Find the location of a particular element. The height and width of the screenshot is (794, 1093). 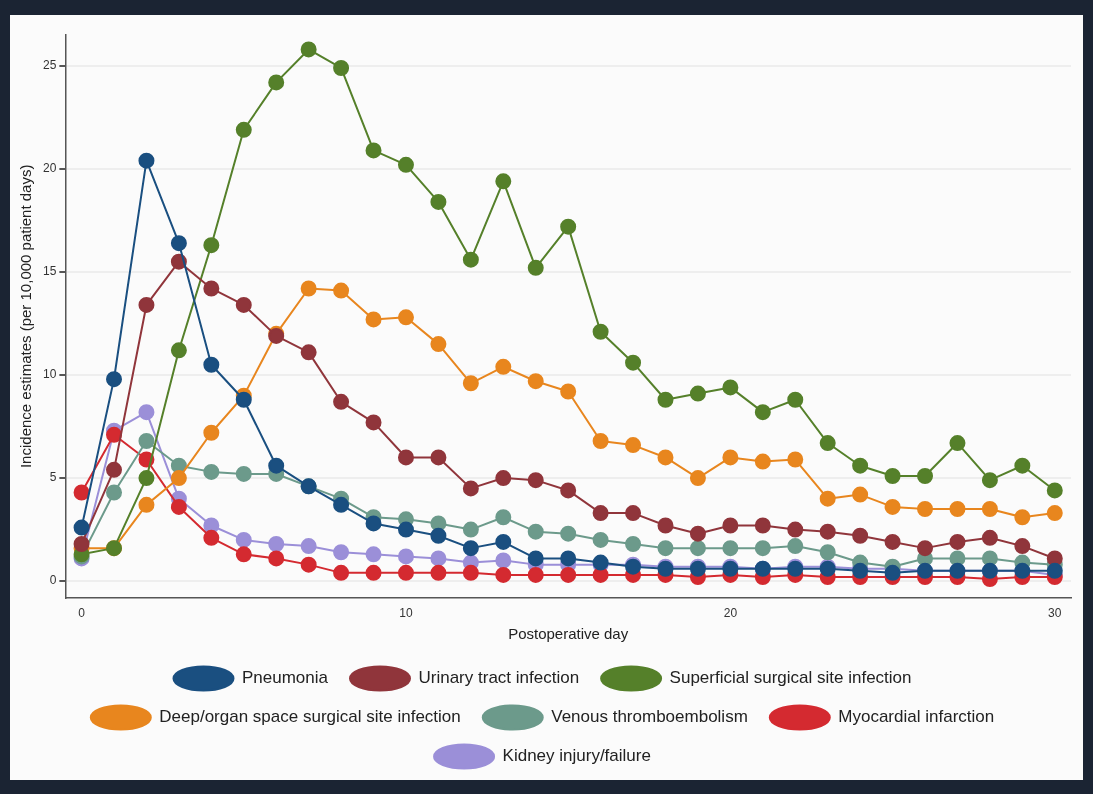

x-tick-label: 20 is located at coordinates (730, 613).